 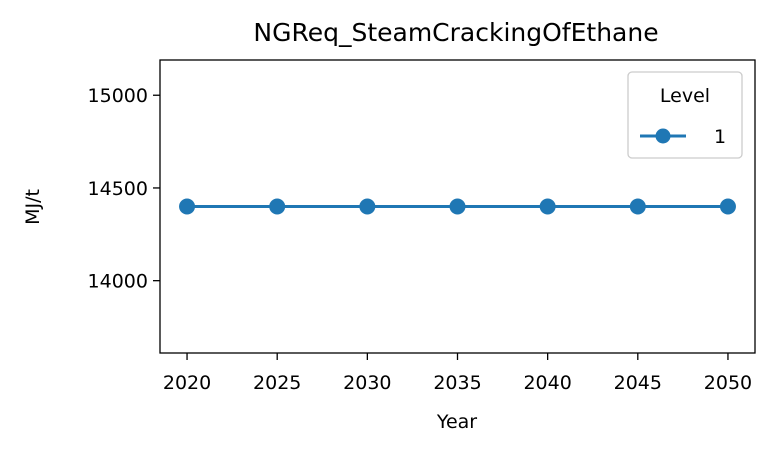 I want to click on x-tick-label: 2050, so click(x=728, y=383).